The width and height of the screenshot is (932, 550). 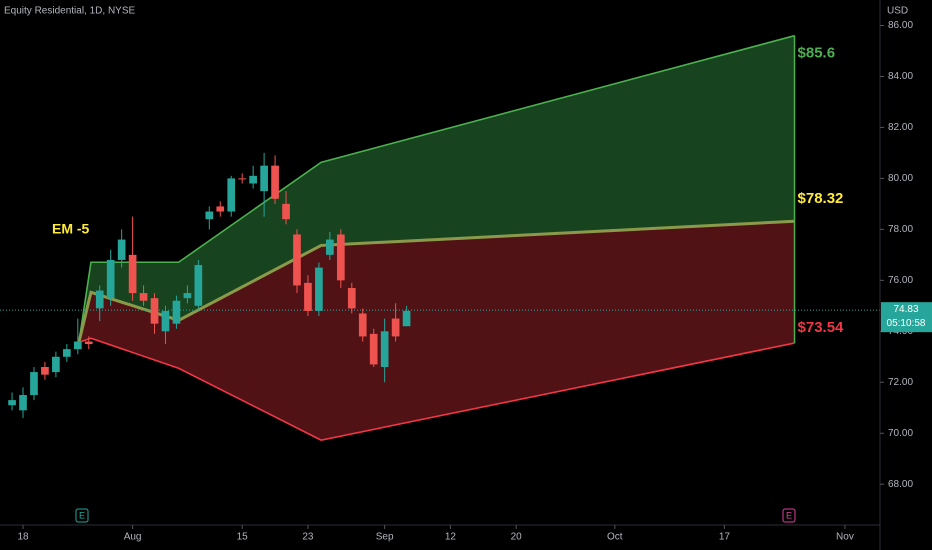 I want to click on middle-band-label: $78.32, so click(x=821, y=198).